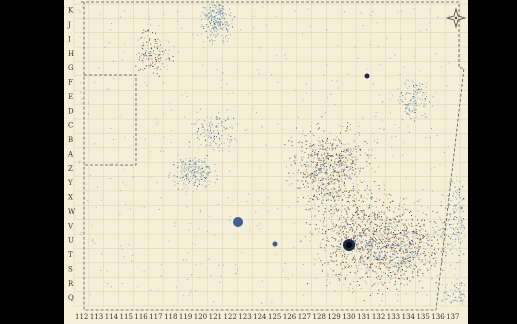 This screenshot has height=324, width=517. What do you see at coordinates (70, 83) in the screenshot?
I see `row-label: F` at bounding box center [70, 83].